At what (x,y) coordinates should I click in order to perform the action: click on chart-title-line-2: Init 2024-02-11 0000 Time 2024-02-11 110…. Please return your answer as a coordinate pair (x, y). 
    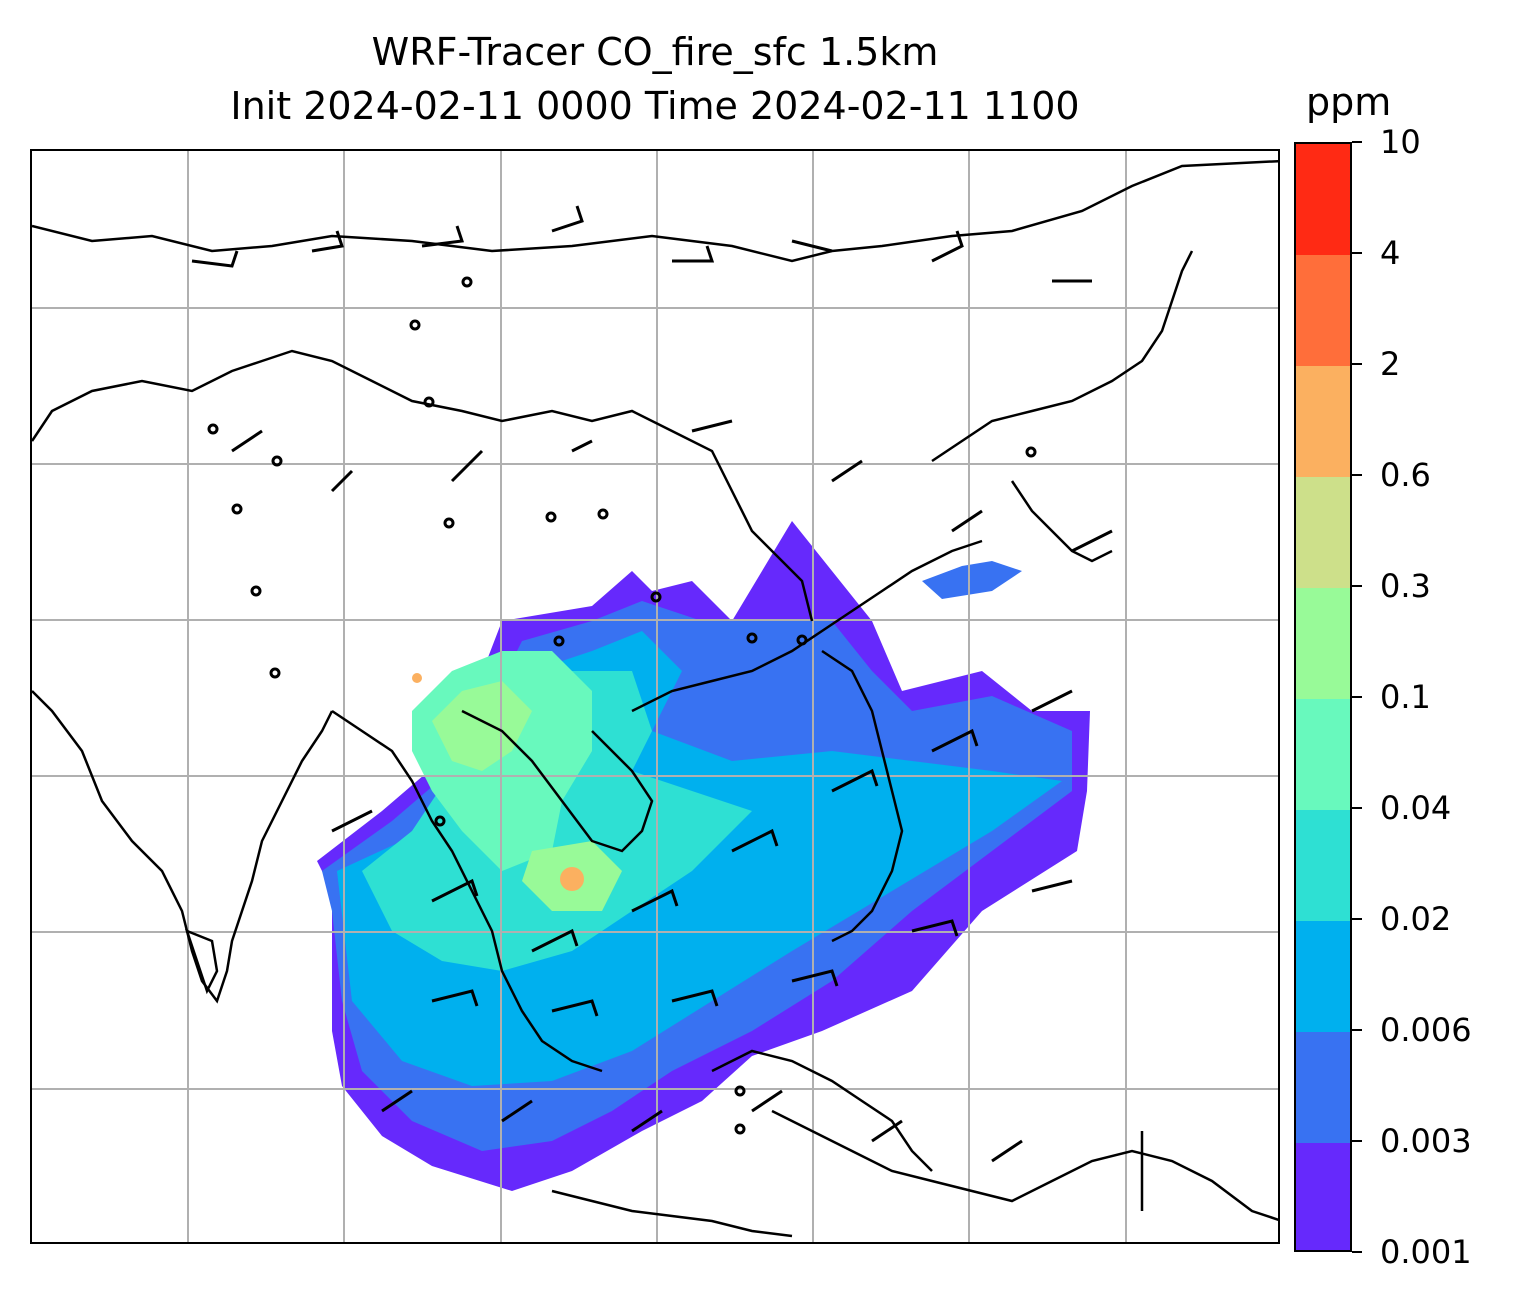
    Looking at the image, I should click on (655, 106).